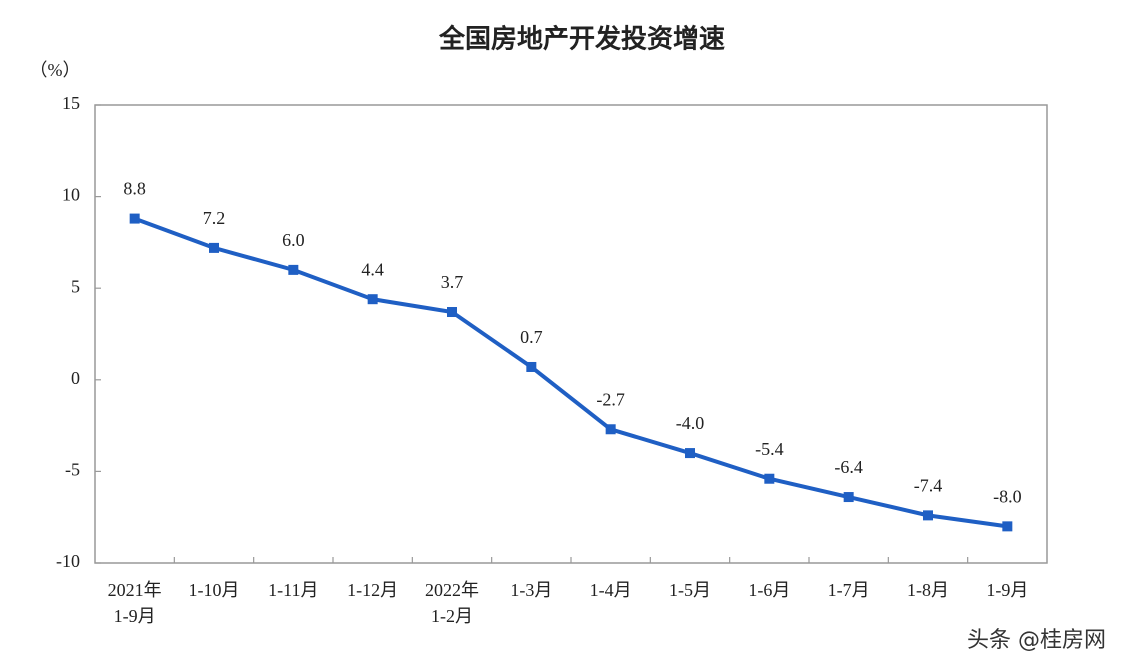 Image resolution: width=1128 pixels, height=668 pixels. Describe the element at coordinates (1036, 640) in the screenshot. I see `watermark: 头条 @桂房网` at that location.